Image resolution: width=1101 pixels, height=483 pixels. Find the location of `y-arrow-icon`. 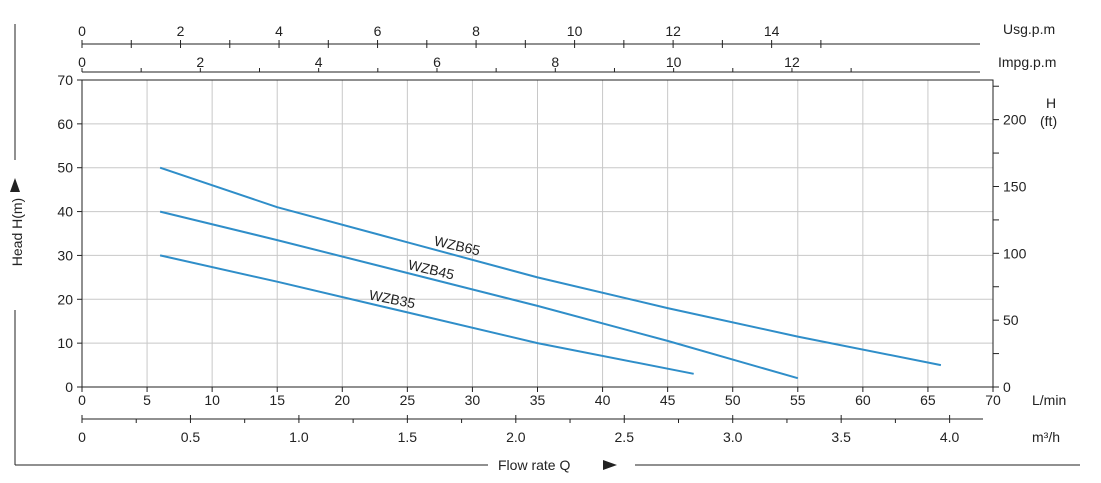

y-arrow-icon is located at coordinates (15, 185).